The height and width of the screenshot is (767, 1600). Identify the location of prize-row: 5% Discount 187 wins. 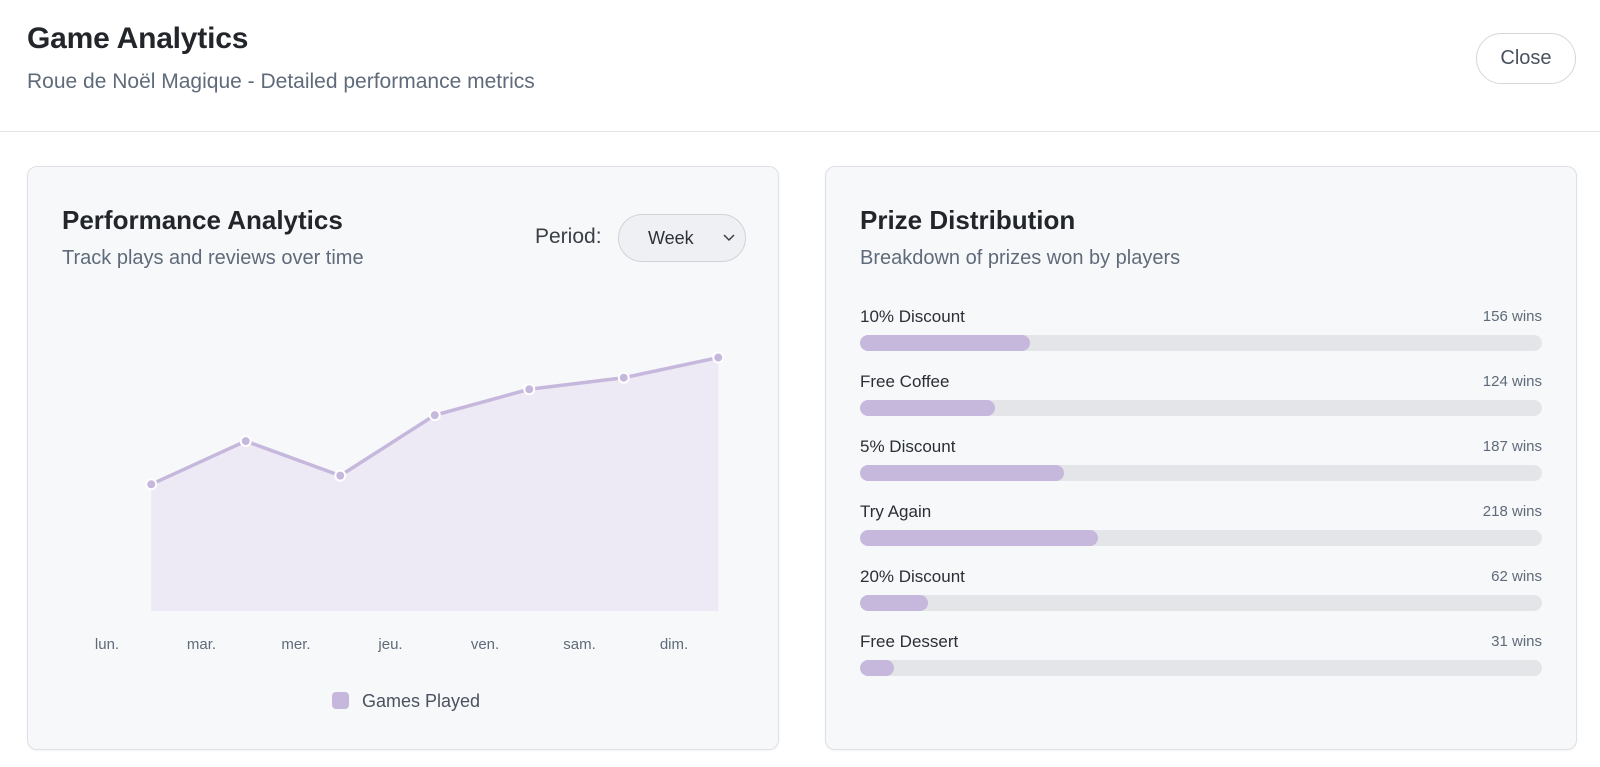
(1201, 469).